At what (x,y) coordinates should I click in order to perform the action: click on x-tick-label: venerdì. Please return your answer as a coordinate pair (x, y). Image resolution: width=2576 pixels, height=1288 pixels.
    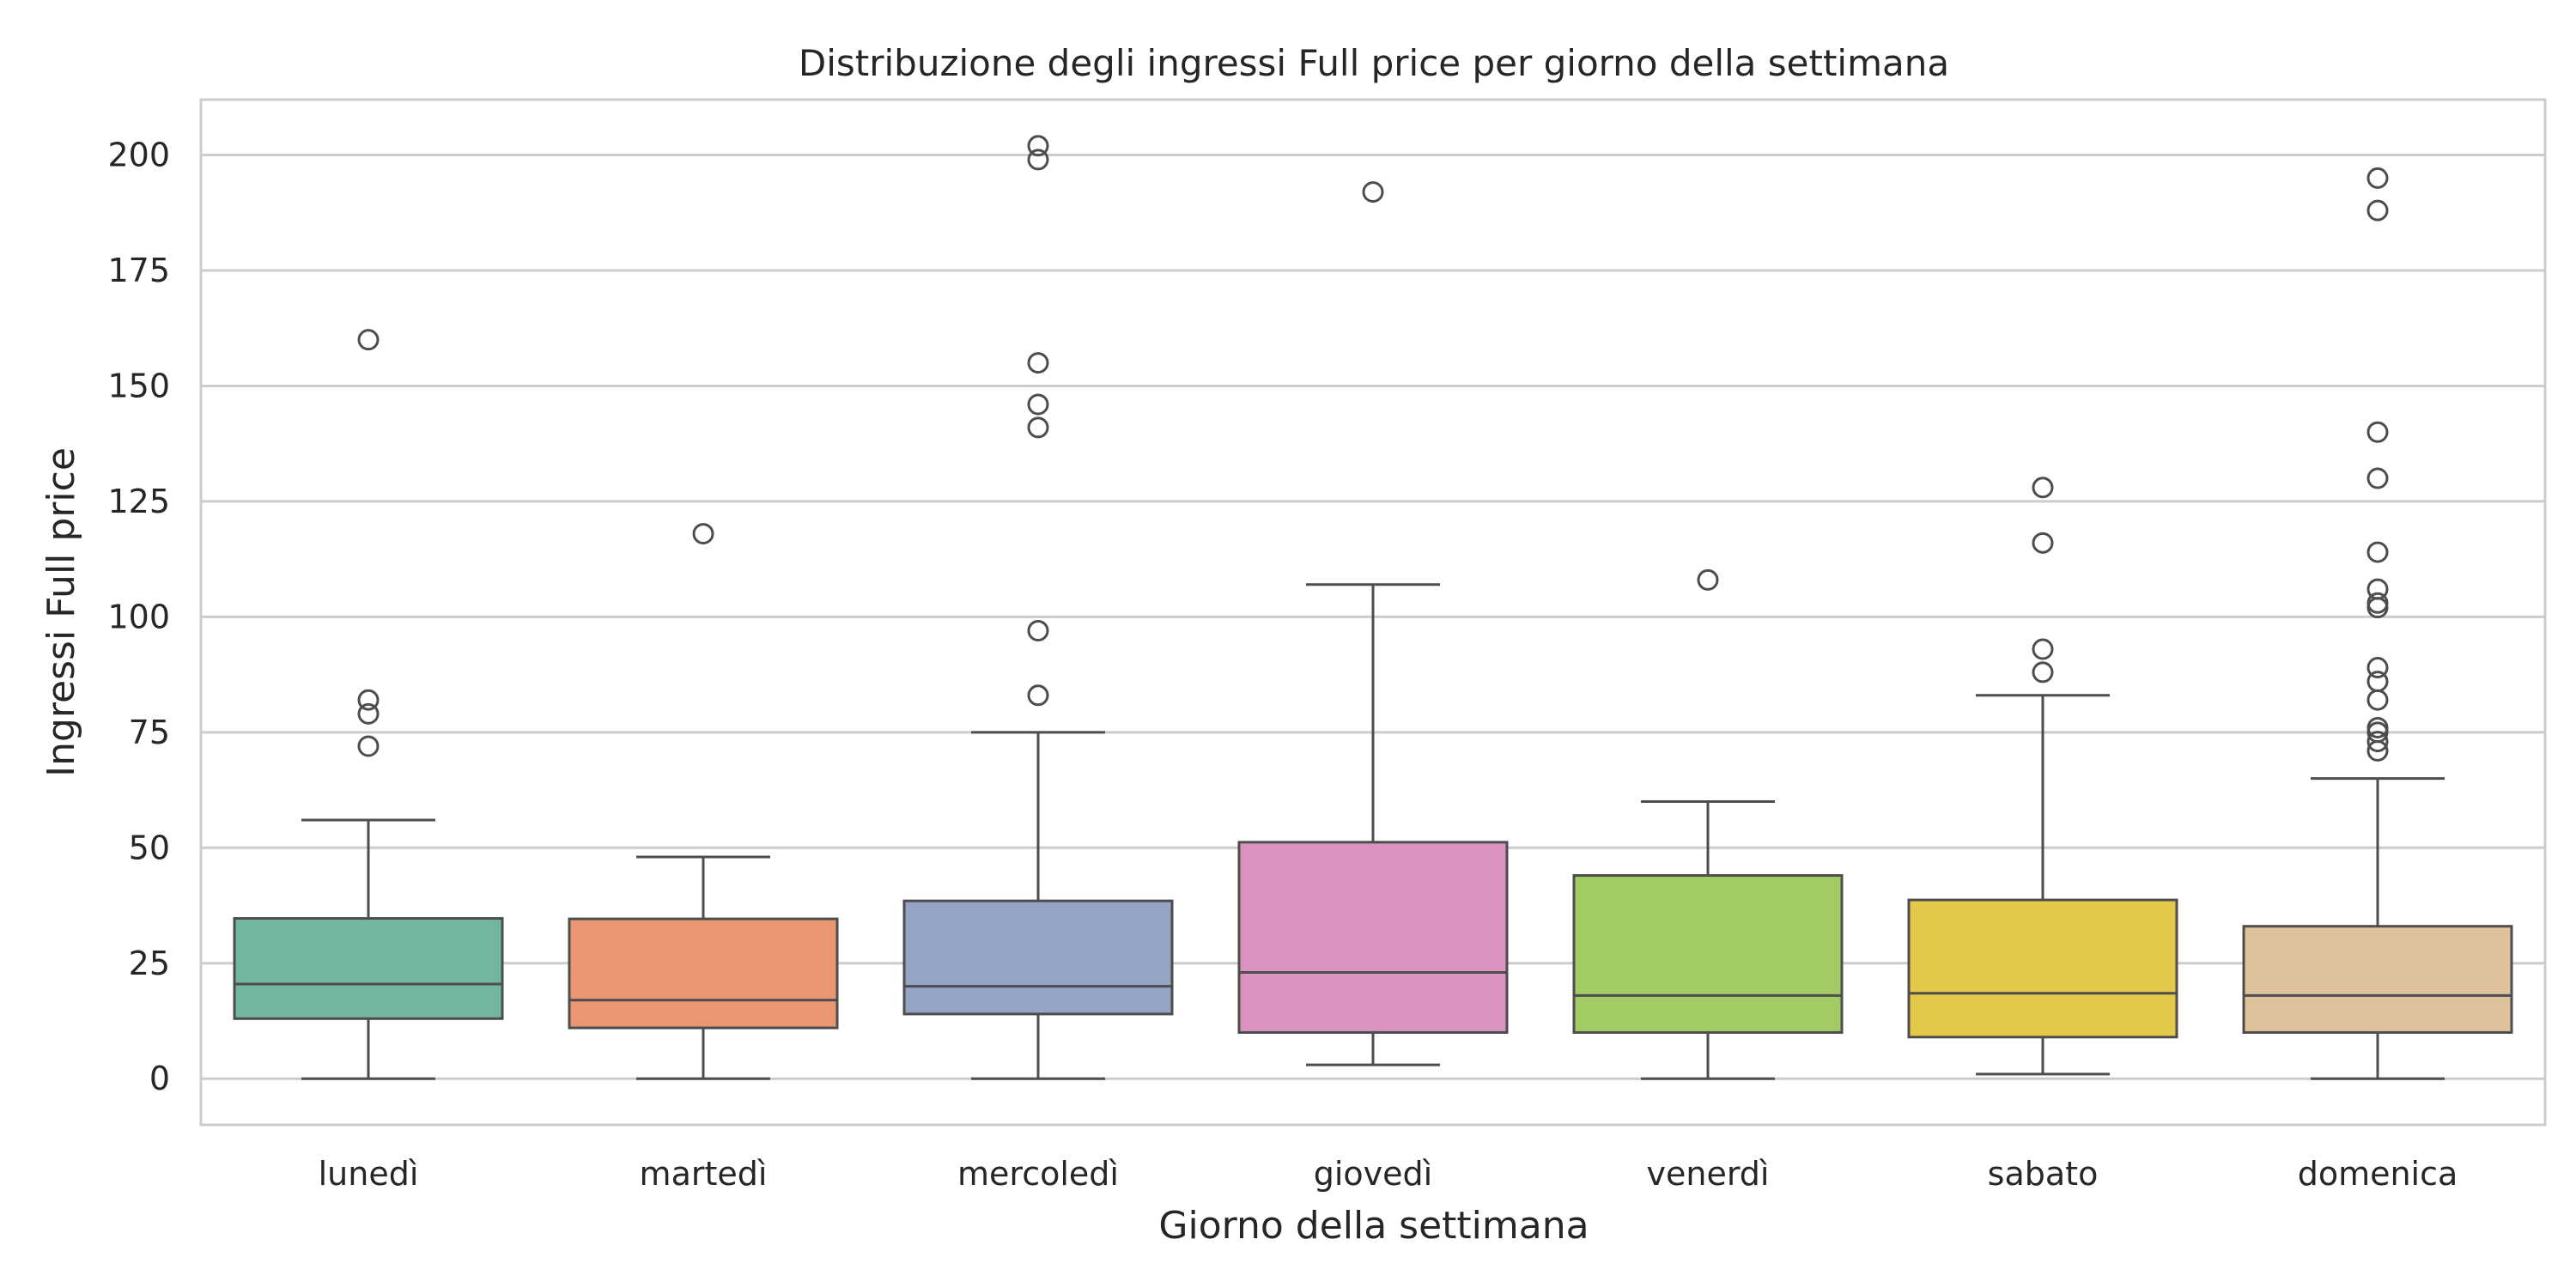
    Looking at the image, I should click on (1708, 1174).